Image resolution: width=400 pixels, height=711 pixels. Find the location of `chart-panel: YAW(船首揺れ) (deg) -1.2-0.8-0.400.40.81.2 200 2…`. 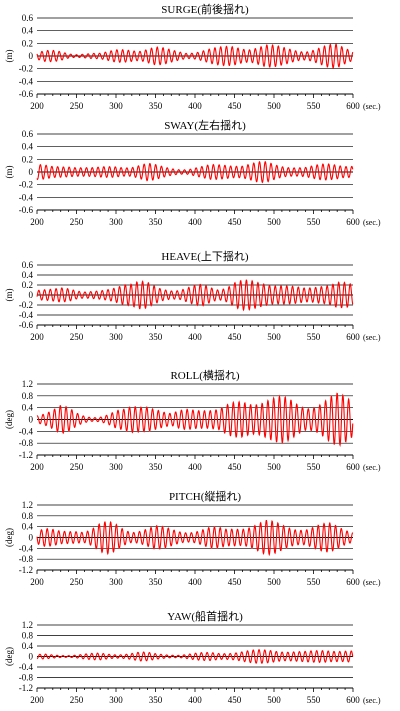

chart-panel: YAW(船首揺れ) (deg) -1.2-0.8-0.400.40.81.2 200 2… is located at coordinates (192, 657).